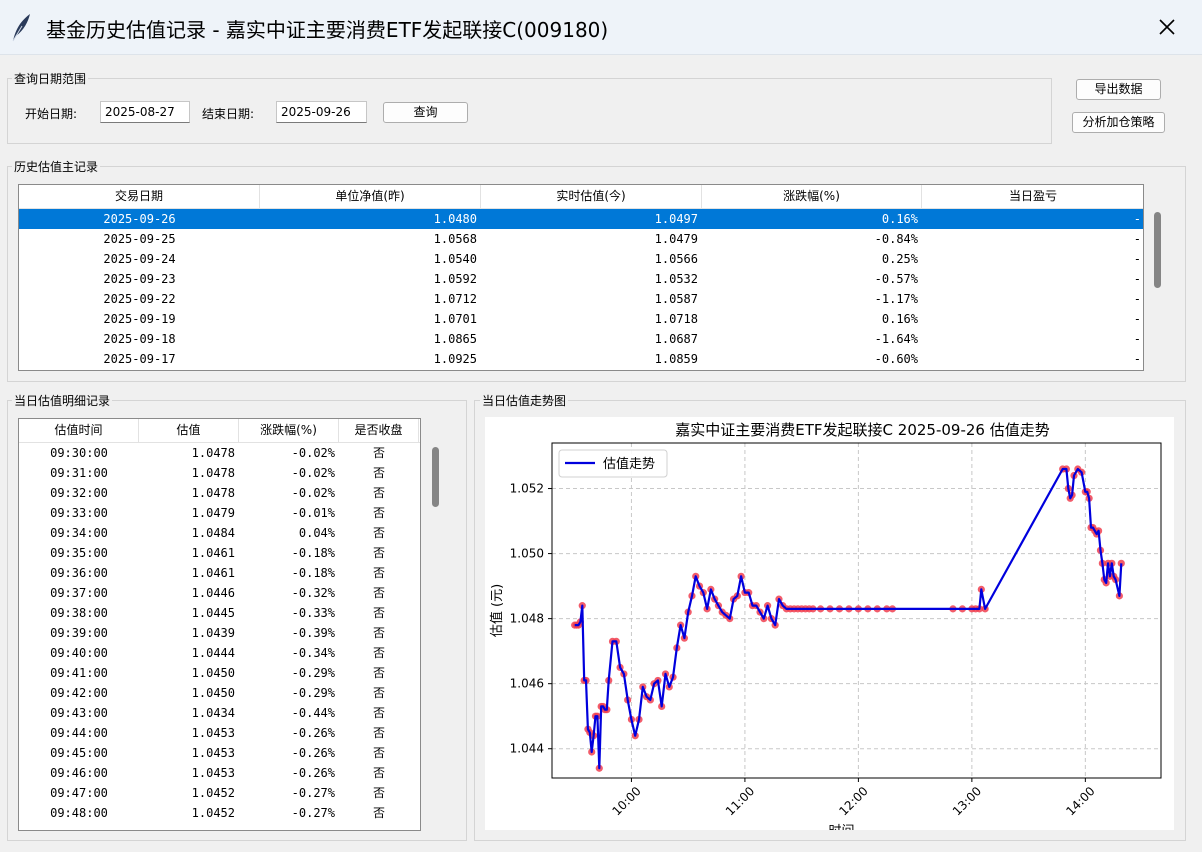  Describe the element at coordinates (219, 573) in the screenshot. I see `table-row: 09:36:00 1.0461 -0.18% 否` at that location.